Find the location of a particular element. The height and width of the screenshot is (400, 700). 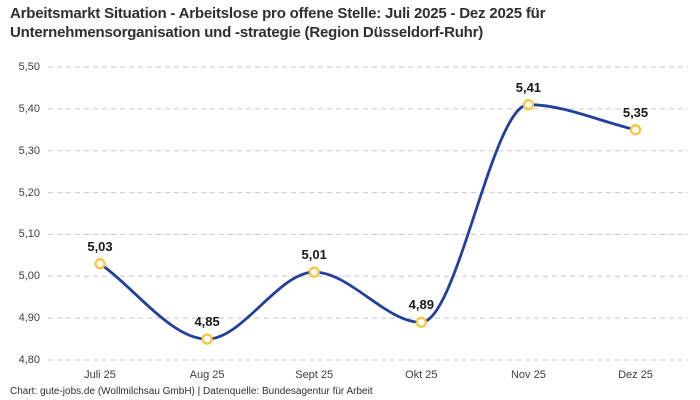

y-axis-tick-label: 5,50 is located at coordinates (29, 67).